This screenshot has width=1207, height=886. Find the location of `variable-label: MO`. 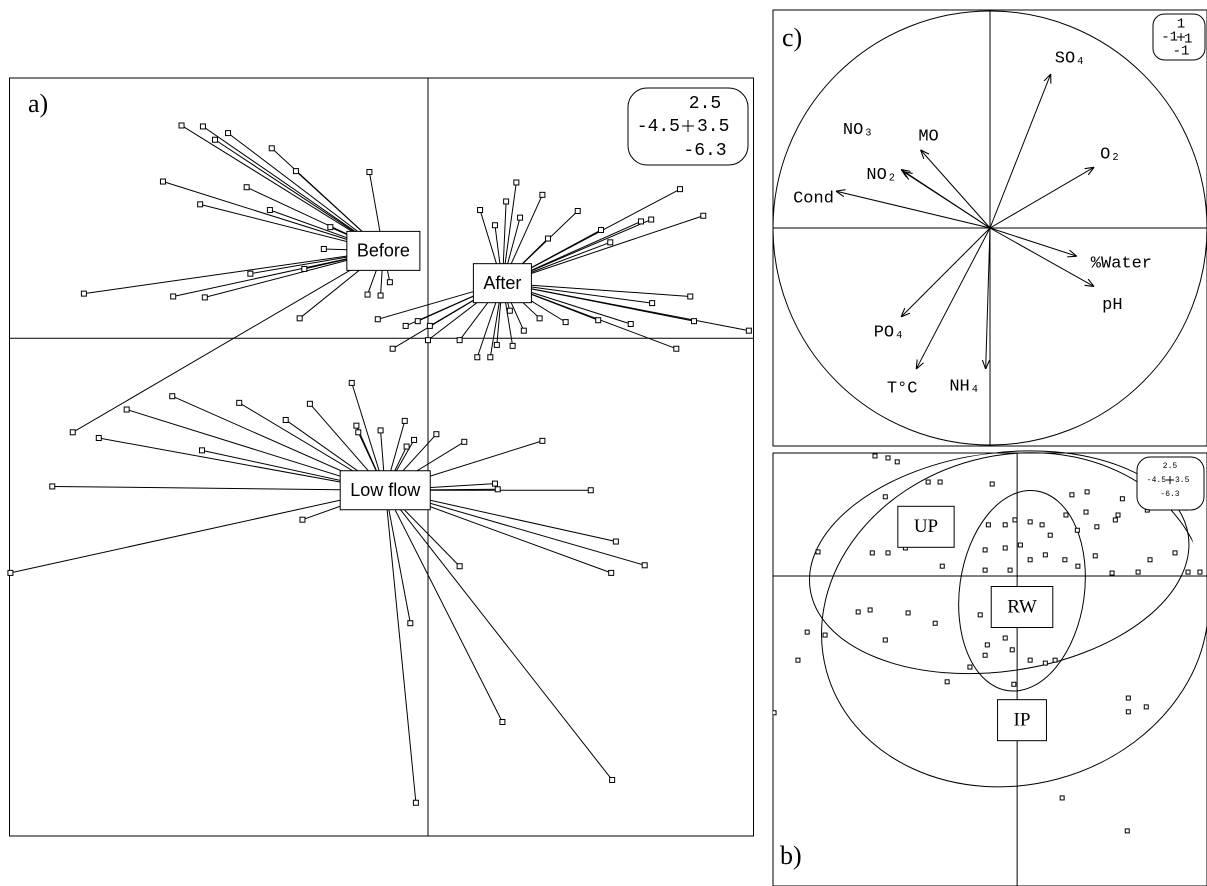

variable-label: MO is located at coordinates (928, 136).